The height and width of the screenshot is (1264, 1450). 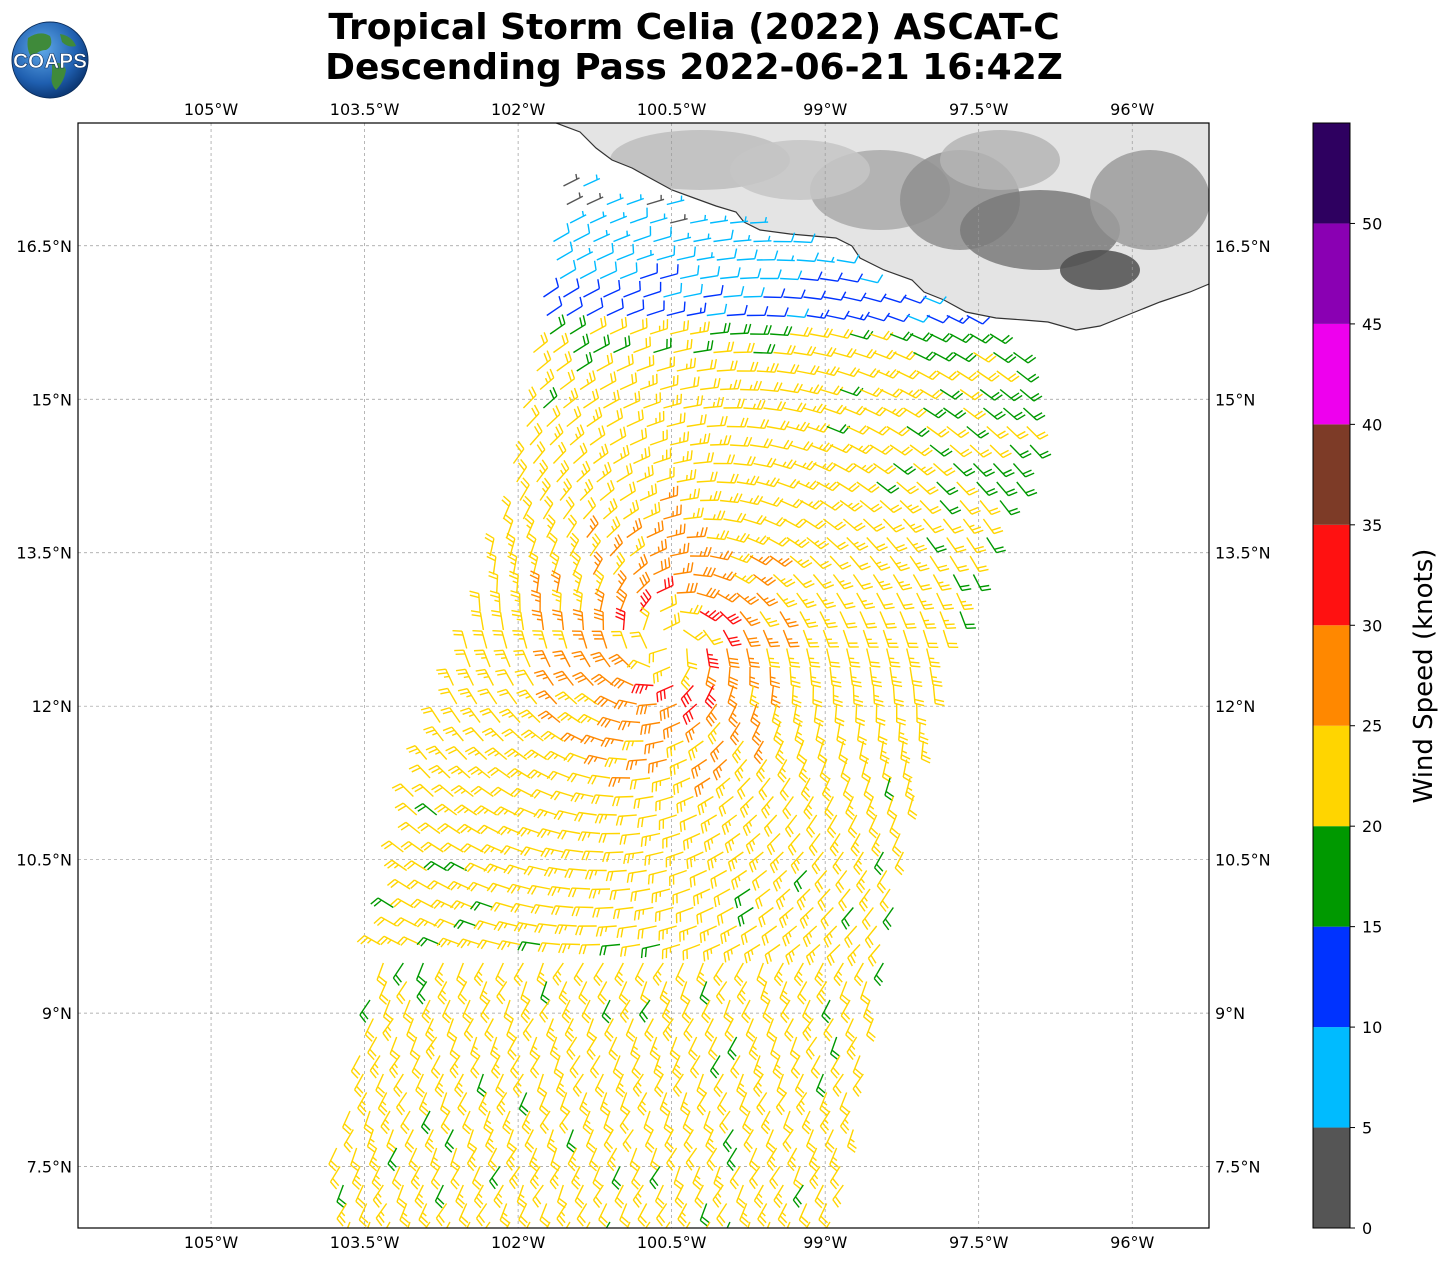 I want to click on lat-tick-label-right: 16.5°N, so click(x=1243, y=246).